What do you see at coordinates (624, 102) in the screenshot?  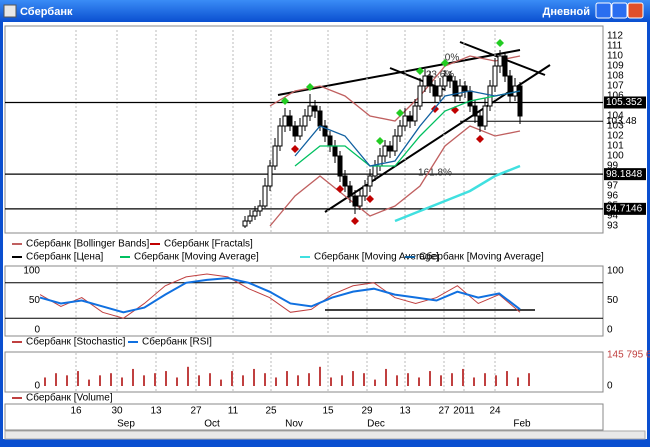 I see `level-label: 105.352` at bounding box center [624, 102].